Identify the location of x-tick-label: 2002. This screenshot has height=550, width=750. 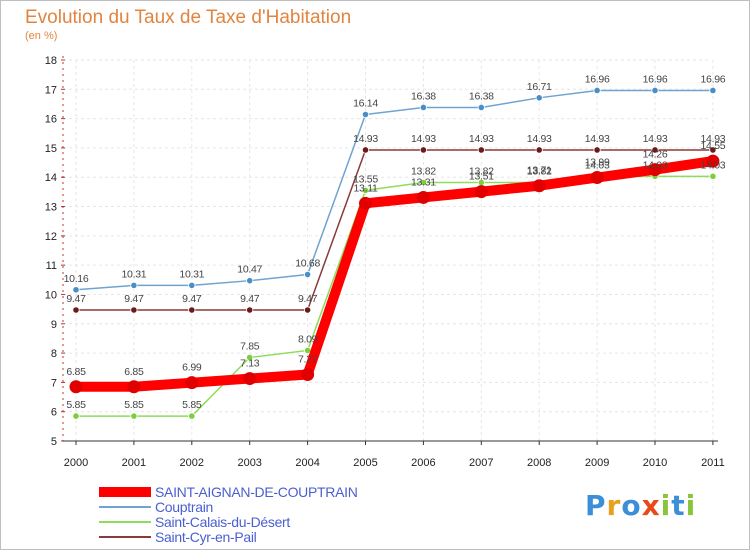
(192, 463).